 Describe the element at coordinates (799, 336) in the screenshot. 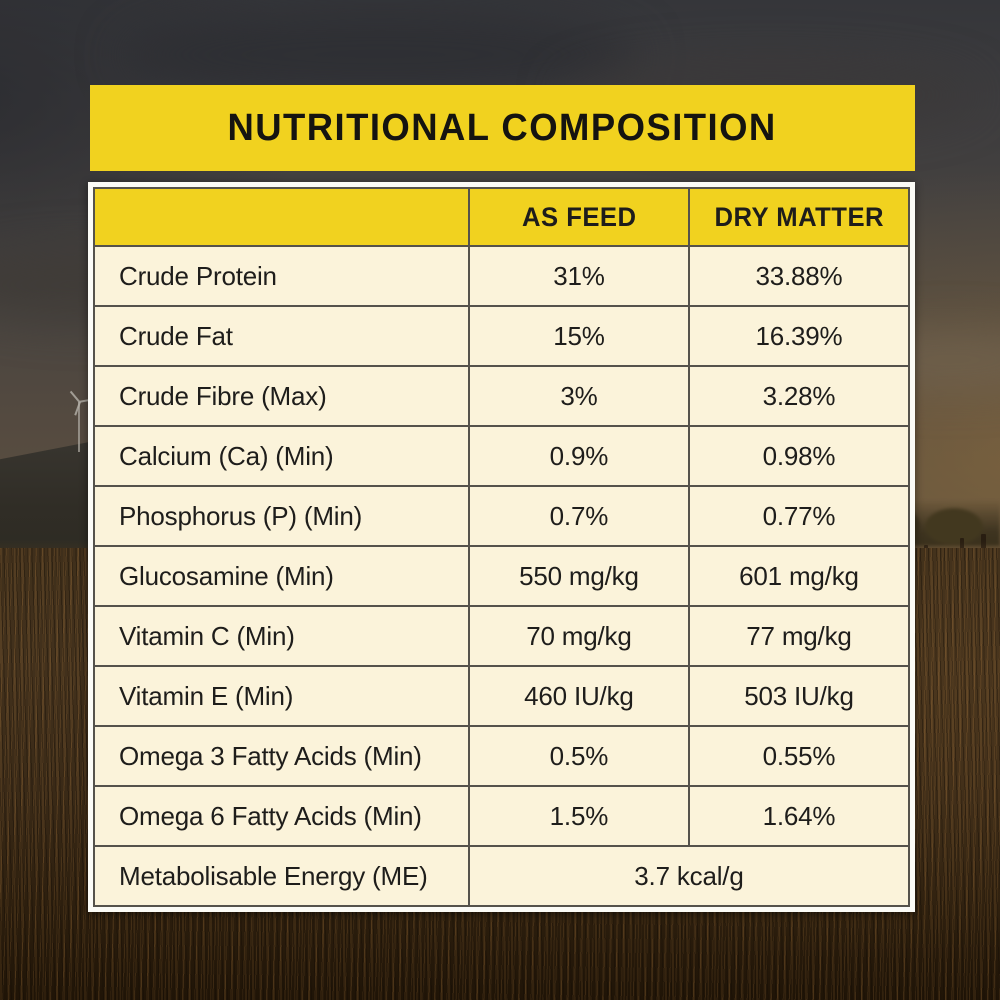

I see `dry-matter-value: 16.39%` at that location.